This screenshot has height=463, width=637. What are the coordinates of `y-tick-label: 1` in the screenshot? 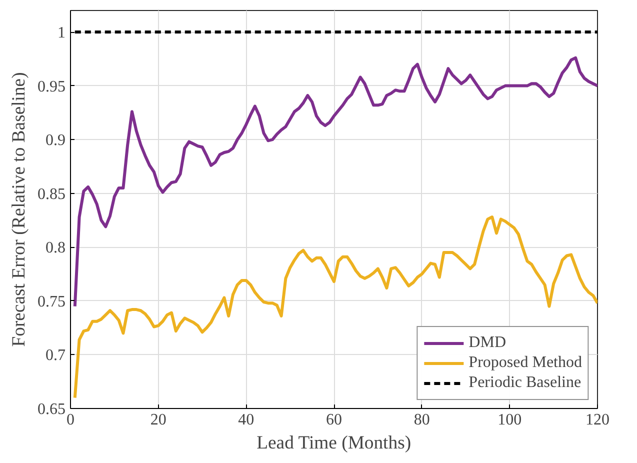 It's located at (62, 33).